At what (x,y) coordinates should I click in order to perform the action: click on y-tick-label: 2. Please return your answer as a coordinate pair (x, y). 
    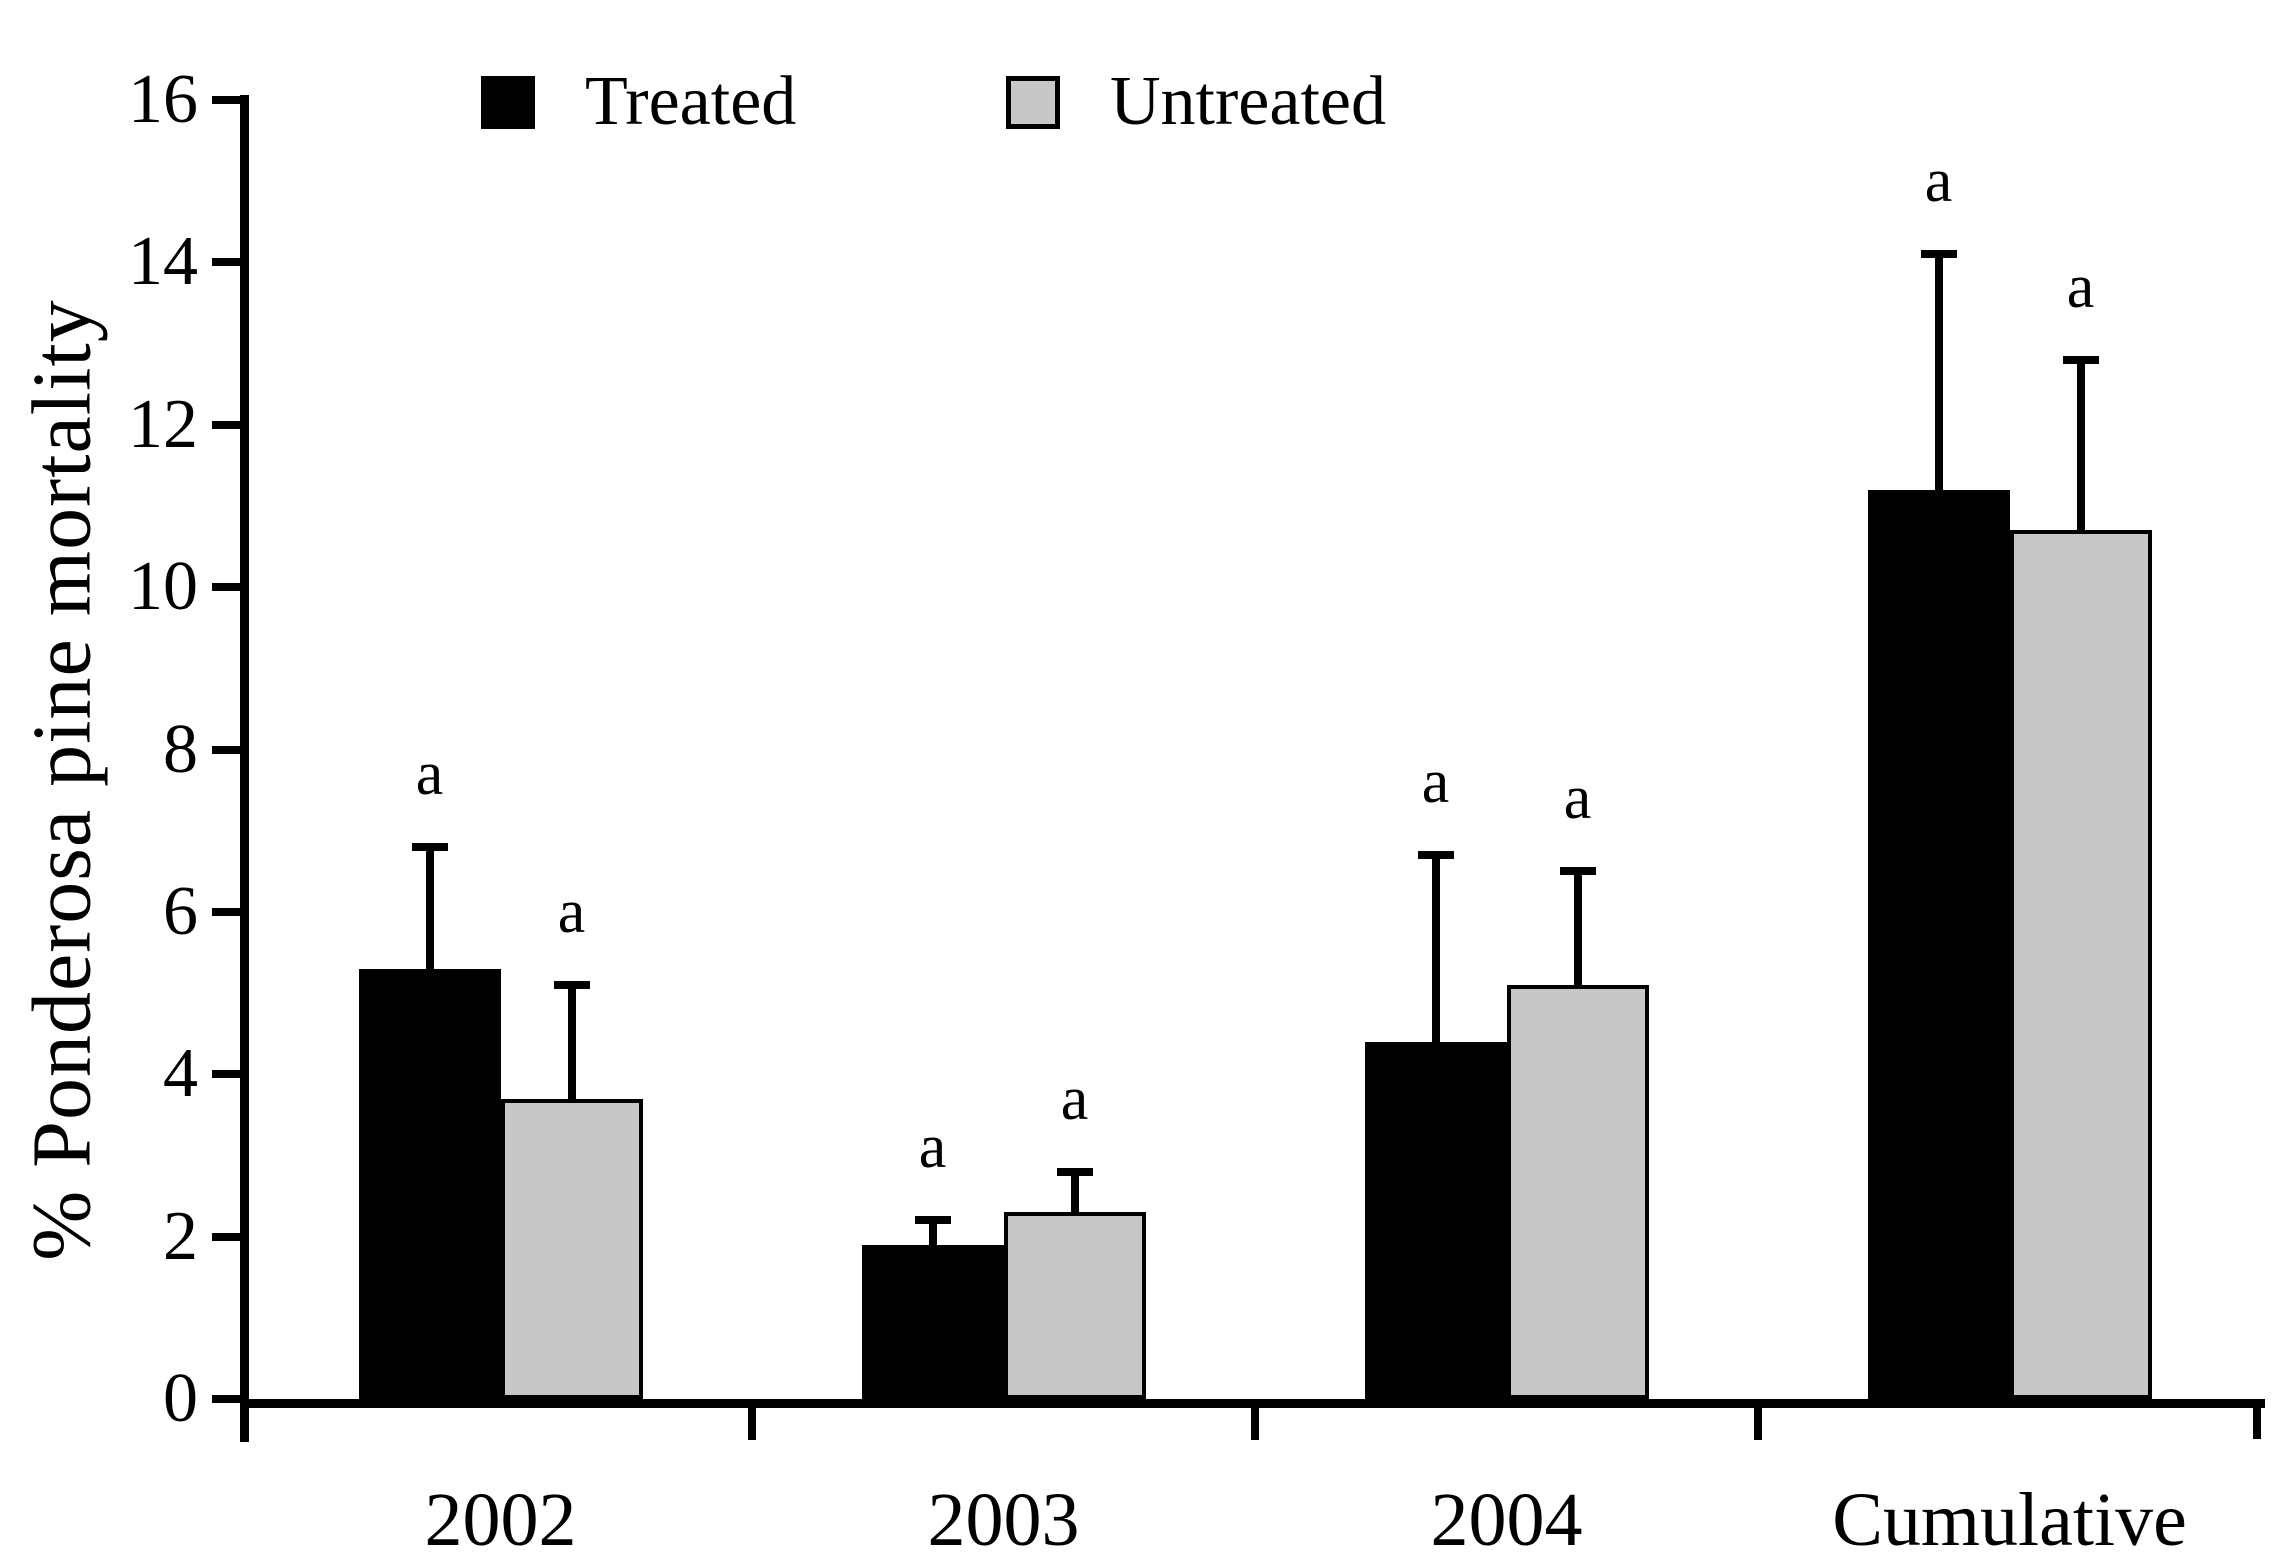
    Looking at the image, I should click on (180, 1236).